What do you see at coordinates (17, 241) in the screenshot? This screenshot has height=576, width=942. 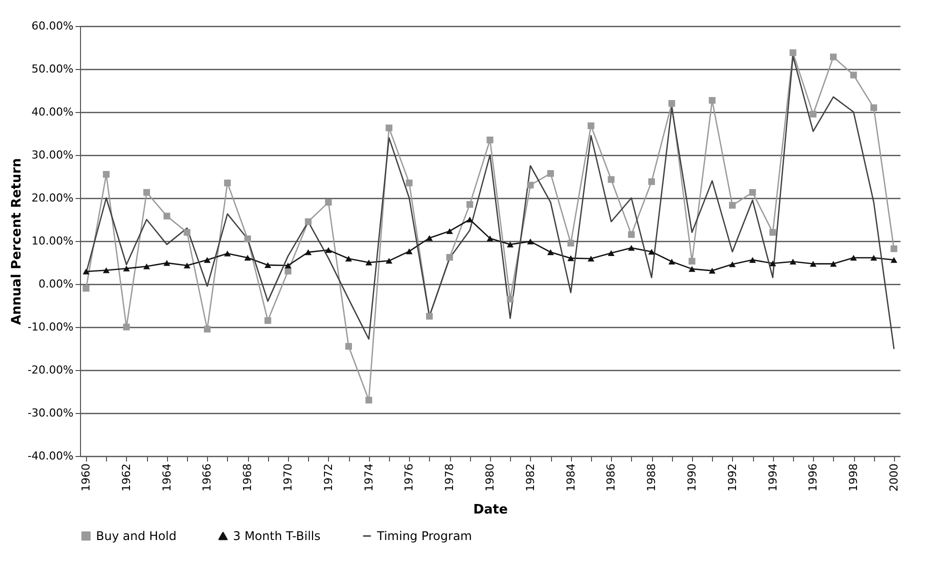 I see `y-axis-title: Annual Percent Return` at bounding box center [17, 241].